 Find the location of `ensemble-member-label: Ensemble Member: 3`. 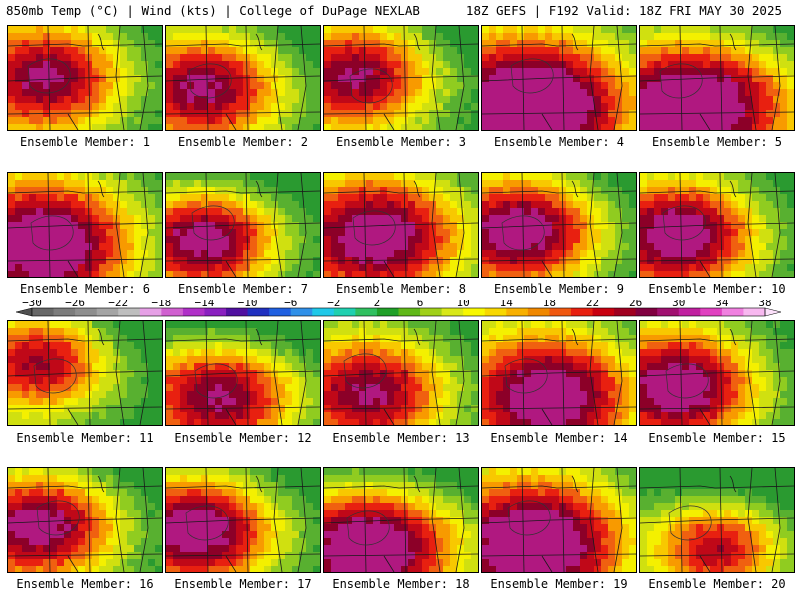

ensemble-member-label: Ensemble Member: 3 is located at coordinates (401, 142).